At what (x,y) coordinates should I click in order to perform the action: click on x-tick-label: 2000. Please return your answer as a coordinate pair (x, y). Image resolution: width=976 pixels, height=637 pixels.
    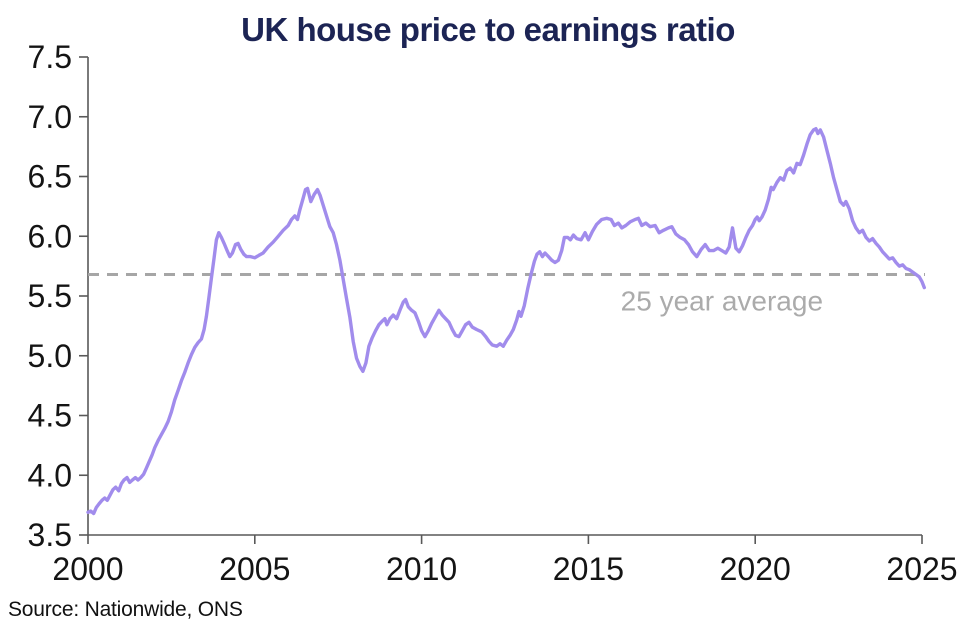
    Looking at the image, I should click on (87, 569).